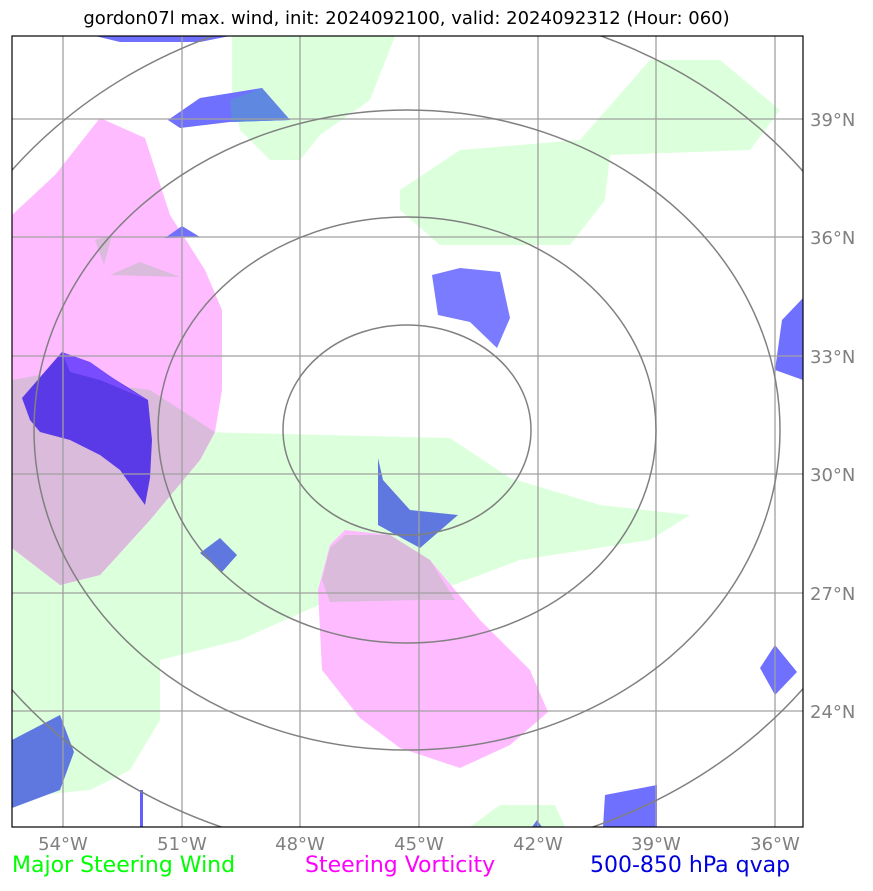 The height and width of the screenshot is (891, 873). I want to click on qvap-region-south-east, so click(630, 806).